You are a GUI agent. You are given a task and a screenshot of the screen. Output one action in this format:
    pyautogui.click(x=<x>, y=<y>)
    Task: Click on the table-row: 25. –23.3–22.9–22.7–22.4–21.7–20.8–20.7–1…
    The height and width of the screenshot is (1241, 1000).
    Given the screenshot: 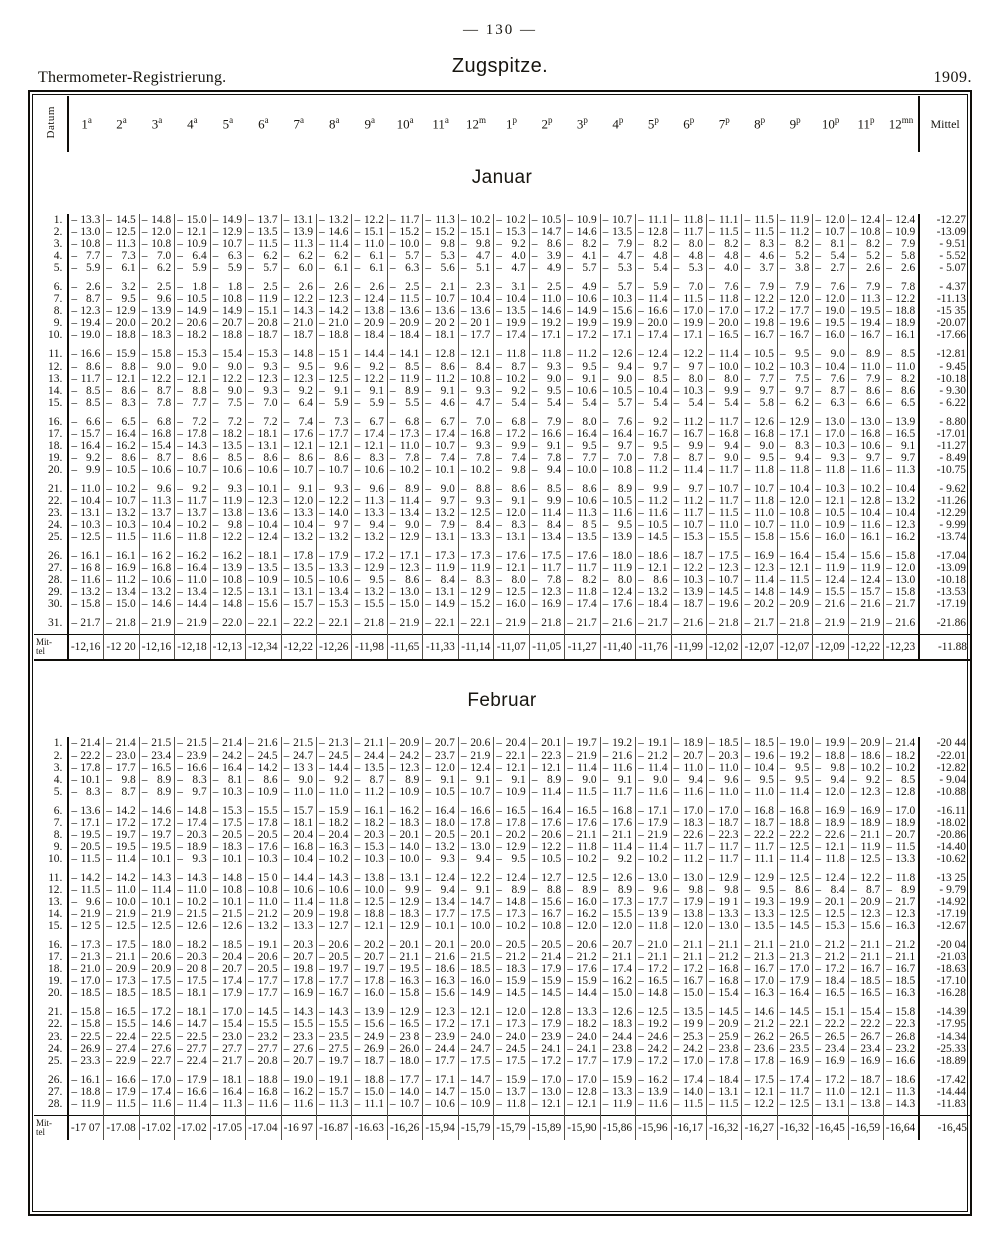 What is the action you would take?
    pyautogui.click(x=502, y=1060)
    